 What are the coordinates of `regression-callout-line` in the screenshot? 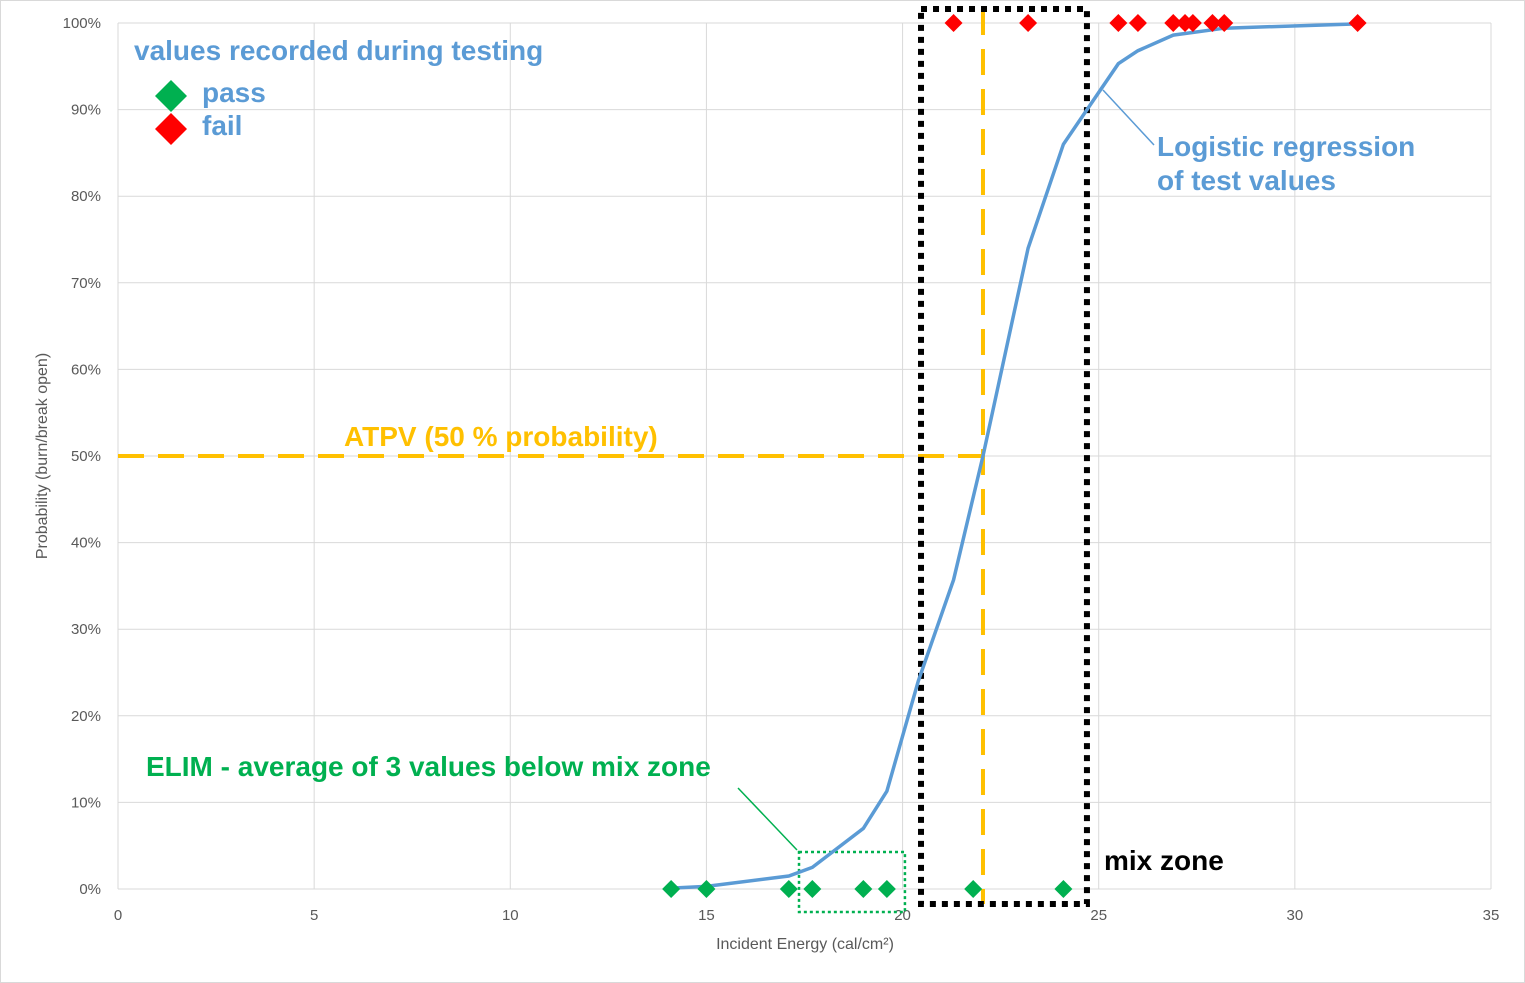 It's located at (1128, 117).